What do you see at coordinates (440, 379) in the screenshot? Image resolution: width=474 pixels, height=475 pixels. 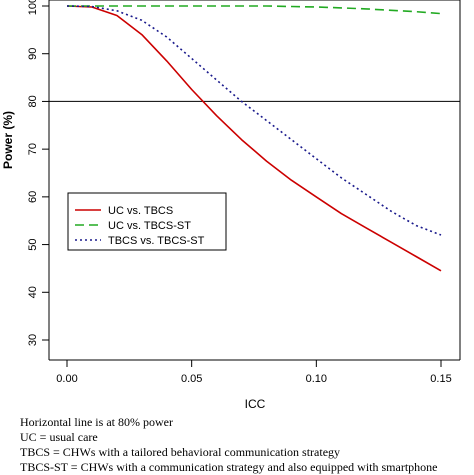 I see `x-tick-label: 0.15` at bounding box center [440, 379].